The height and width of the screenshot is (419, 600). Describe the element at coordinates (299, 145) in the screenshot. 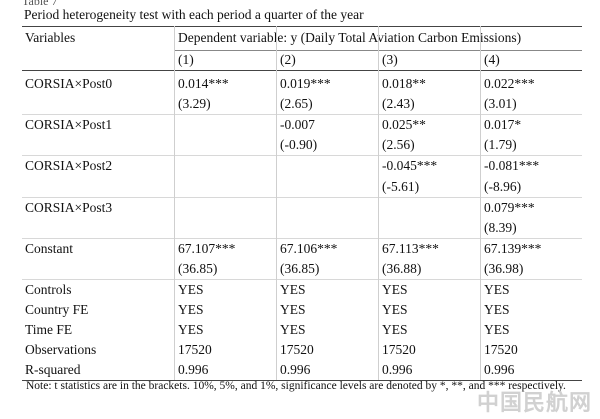

I see `table-cell: (-0.90)` at that location.